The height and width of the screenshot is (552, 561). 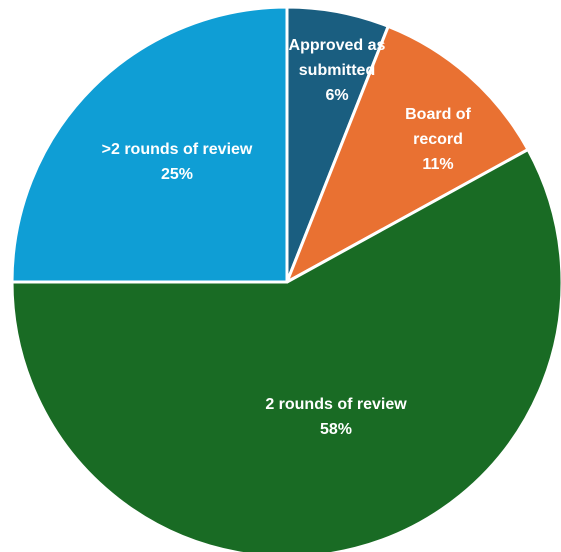 I want to click on slice-label: Board of record 11%, so click(x=438, y=139).